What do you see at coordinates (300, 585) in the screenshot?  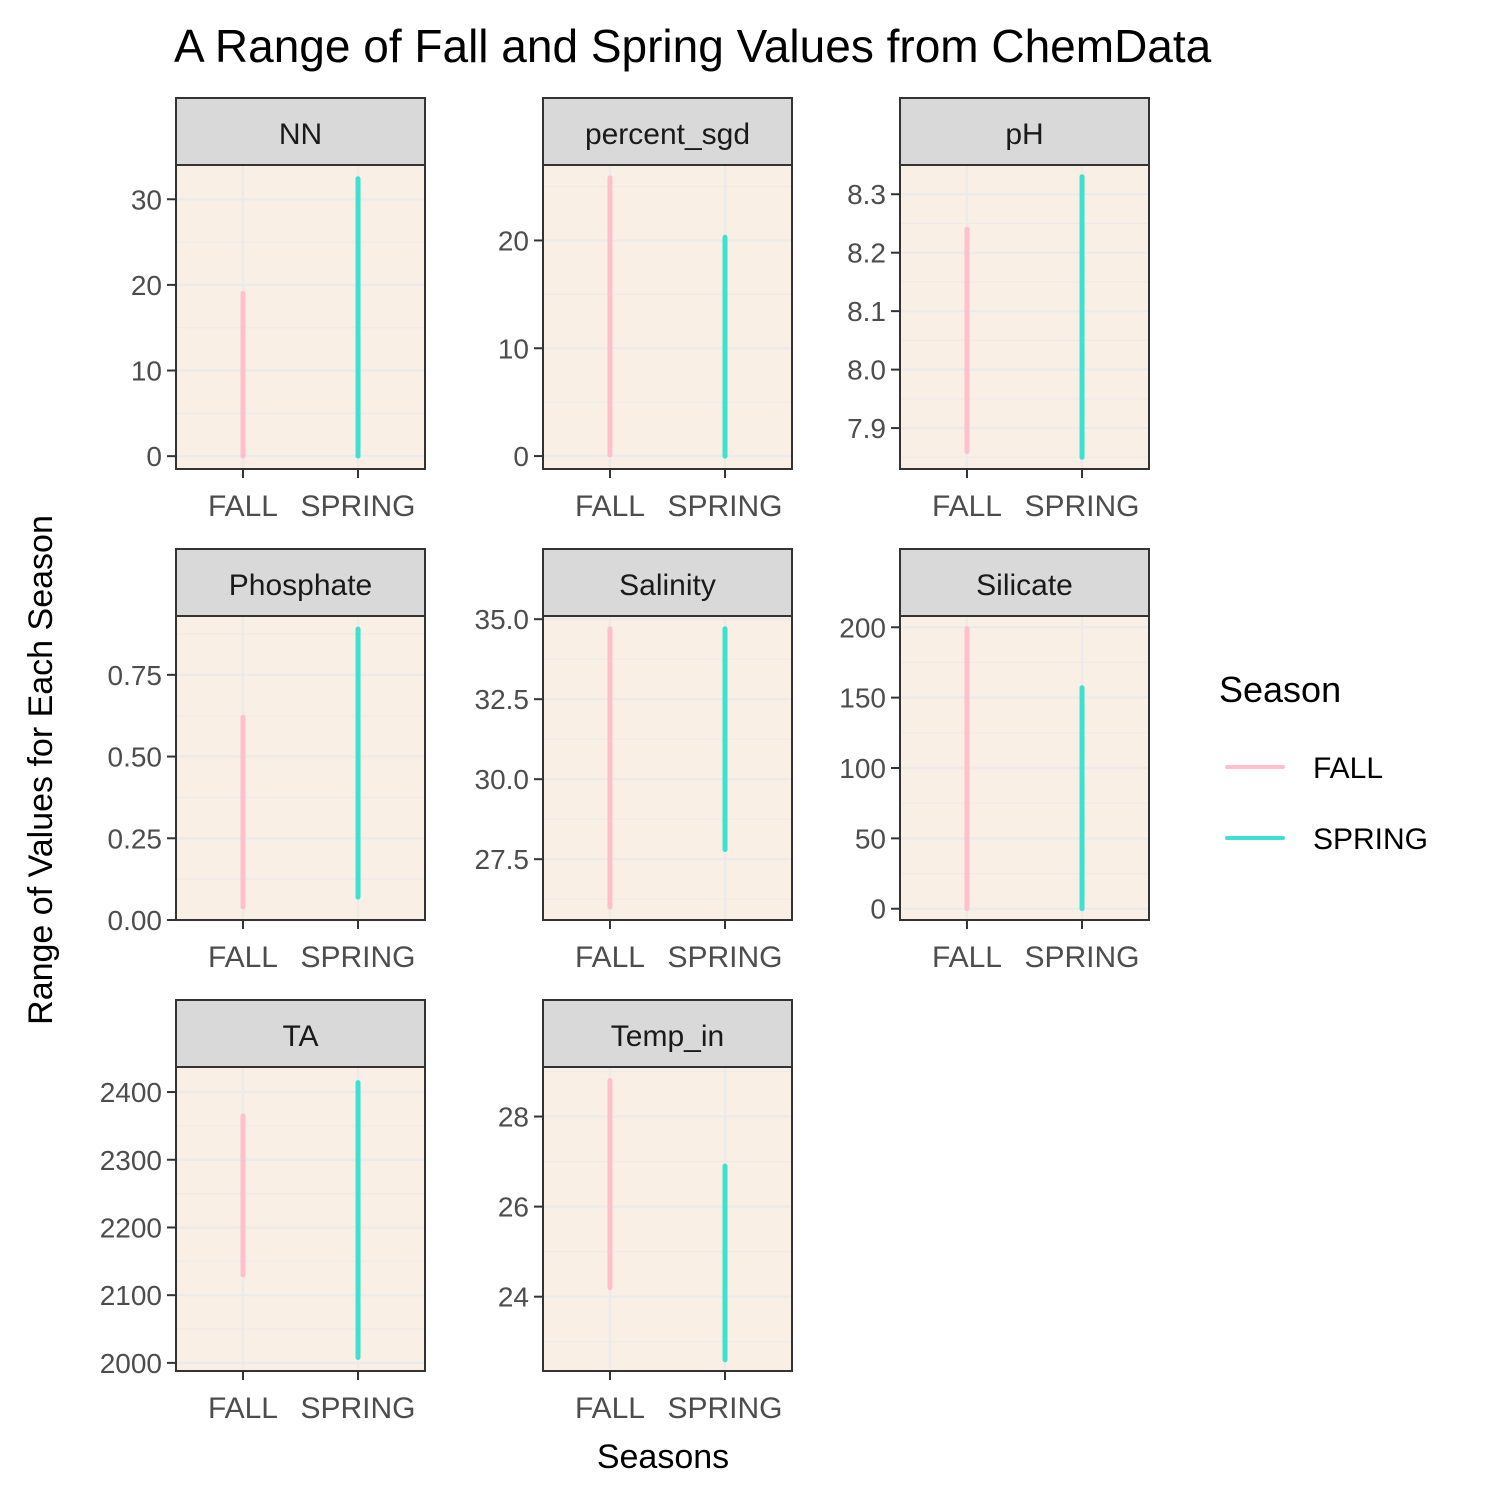 I see `facet-strip-label: Phosphate` at bounding box center [300, 585].